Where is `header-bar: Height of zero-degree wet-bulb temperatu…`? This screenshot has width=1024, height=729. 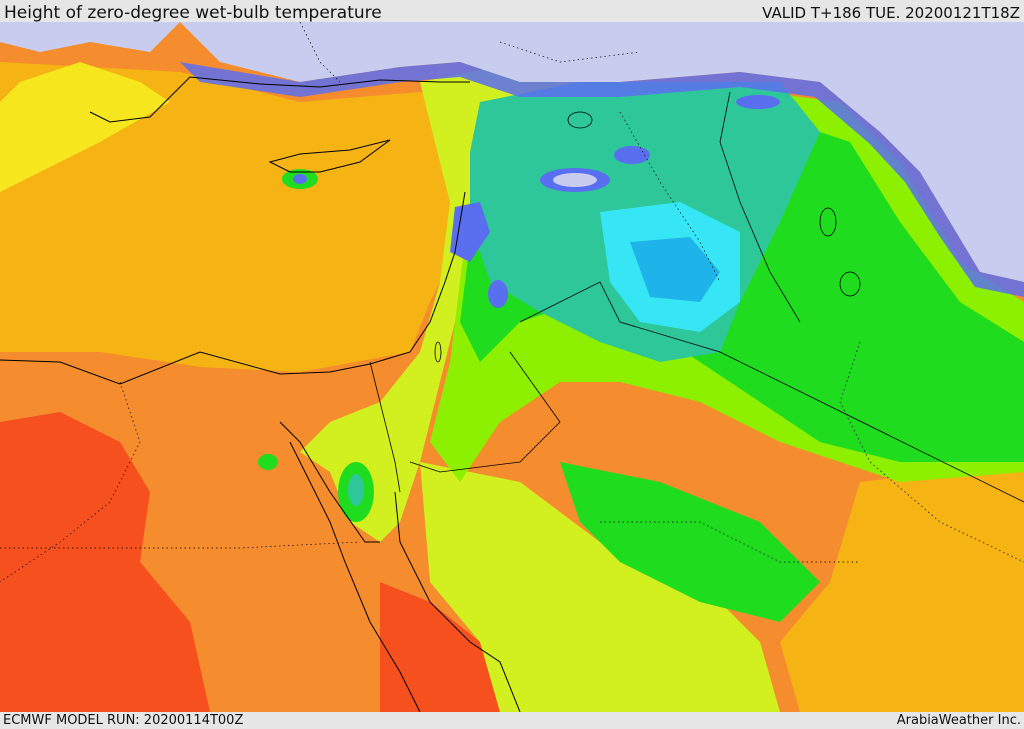 header-bar: Height of zero-degree wet-bulb temperatu… is located at coordinates (512, 11).